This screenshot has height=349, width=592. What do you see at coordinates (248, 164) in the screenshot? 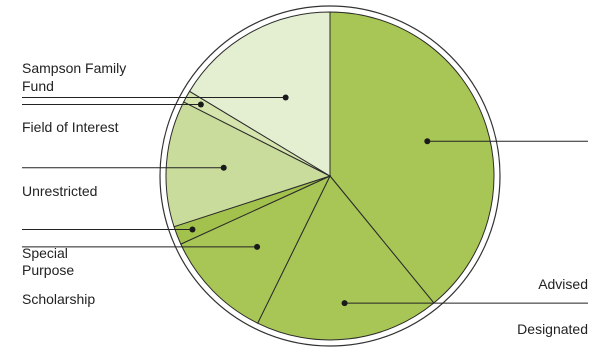
I see `pie-slice-unrestricted` at bounding box center [248, 164].